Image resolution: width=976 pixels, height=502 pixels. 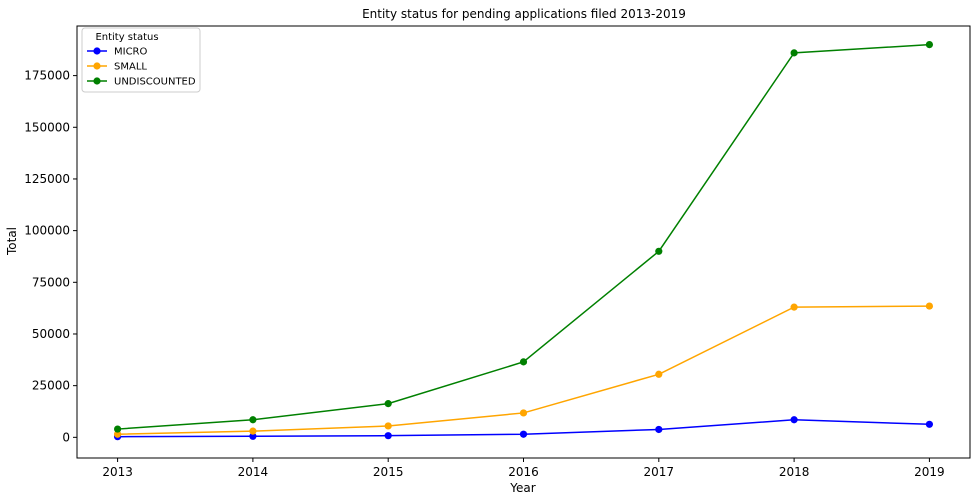 I want to click on legend: Entity status MICRO SMALL UNDISCOUNTED, so click(x=141, y=60).